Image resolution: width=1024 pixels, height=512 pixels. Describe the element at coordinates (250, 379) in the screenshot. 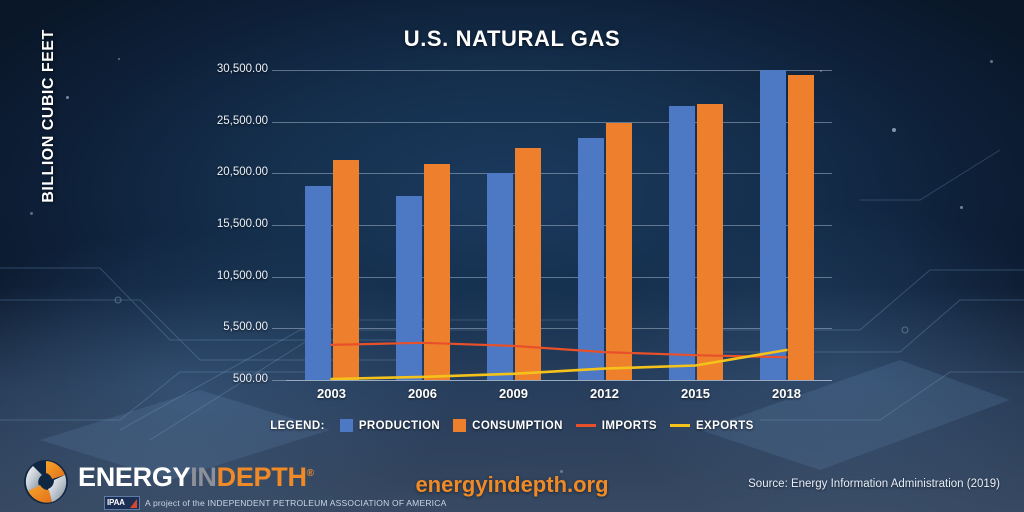

I see `y-axis-tick-label: 500.00` at that location.